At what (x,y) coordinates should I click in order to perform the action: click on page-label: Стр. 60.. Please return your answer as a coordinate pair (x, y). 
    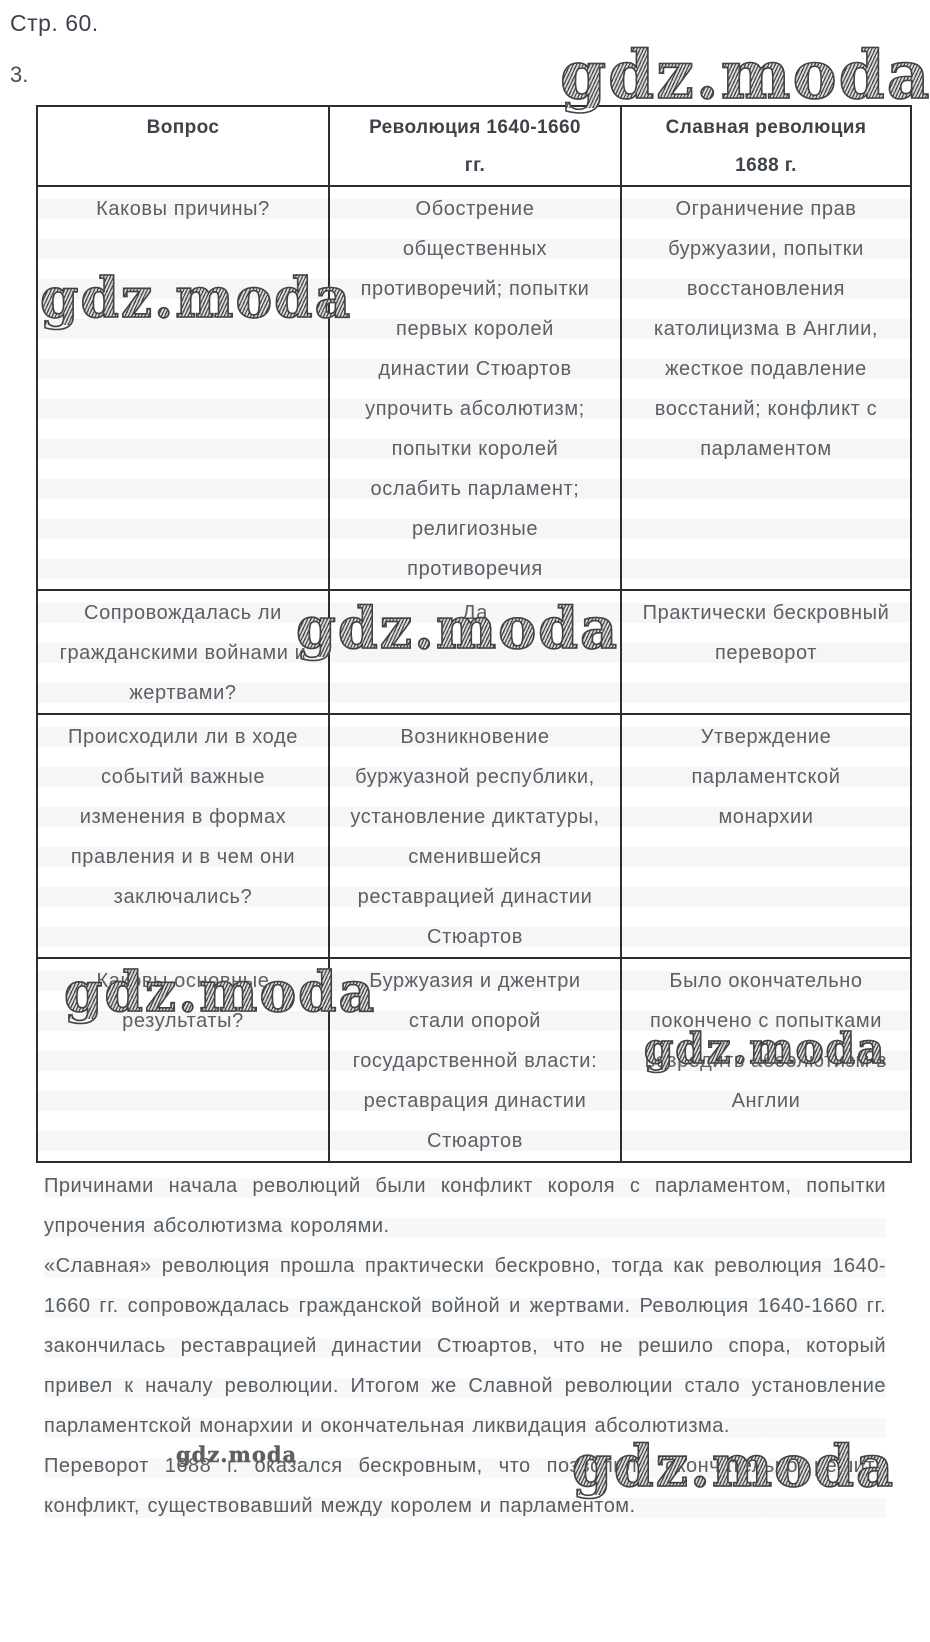
    Looking at the image, I should click on (54, 23).